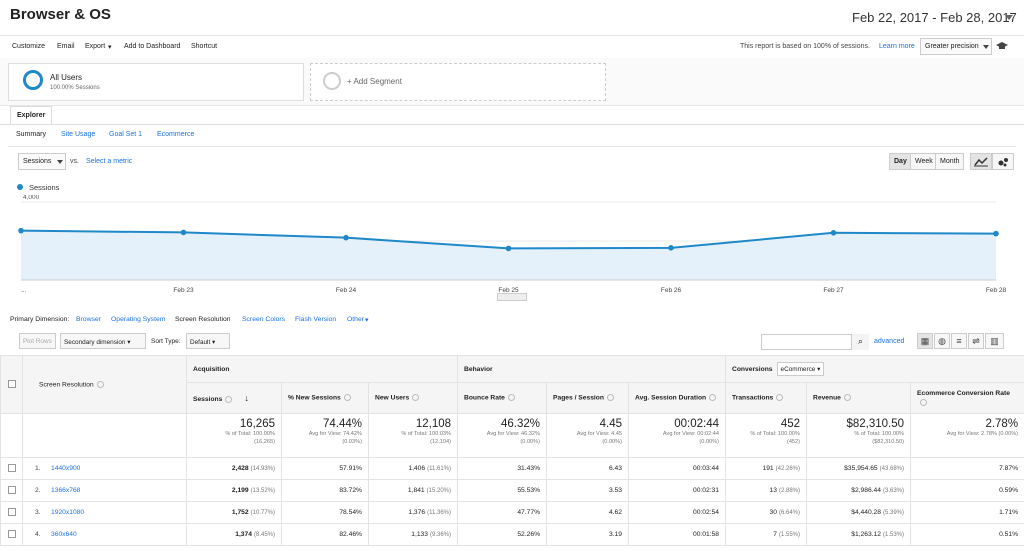 This screenshot has width=1024, height=551. What do you see at coordinates (110, 47) in the screenshot?
I see `export-caret-icon: ▾` at bounding box center [110, 47].